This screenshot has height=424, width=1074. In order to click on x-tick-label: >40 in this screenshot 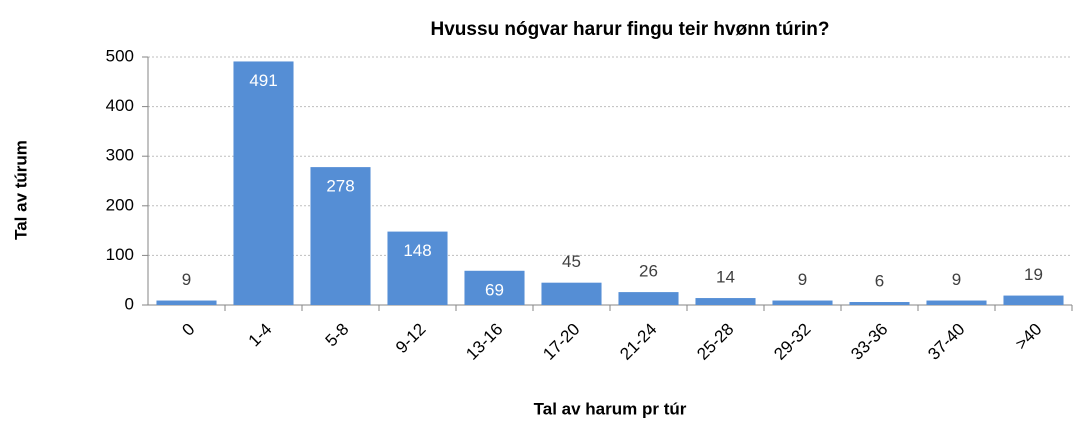, I will do `click(1029, 337)`.